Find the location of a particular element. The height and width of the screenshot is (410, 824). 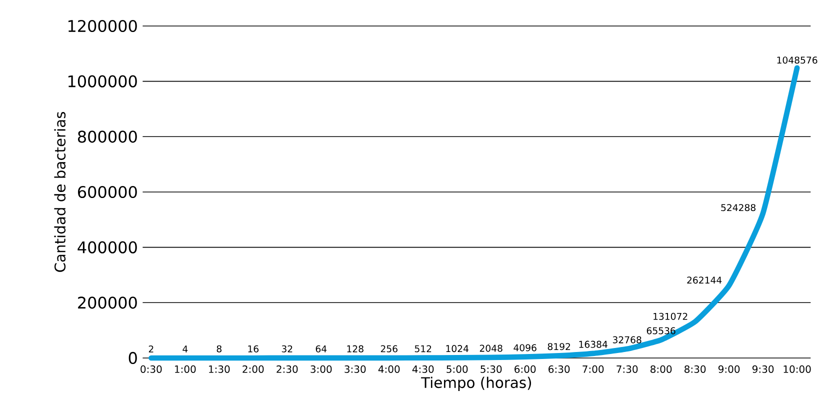

data-label: 16 is located at coordinates (253, 348).